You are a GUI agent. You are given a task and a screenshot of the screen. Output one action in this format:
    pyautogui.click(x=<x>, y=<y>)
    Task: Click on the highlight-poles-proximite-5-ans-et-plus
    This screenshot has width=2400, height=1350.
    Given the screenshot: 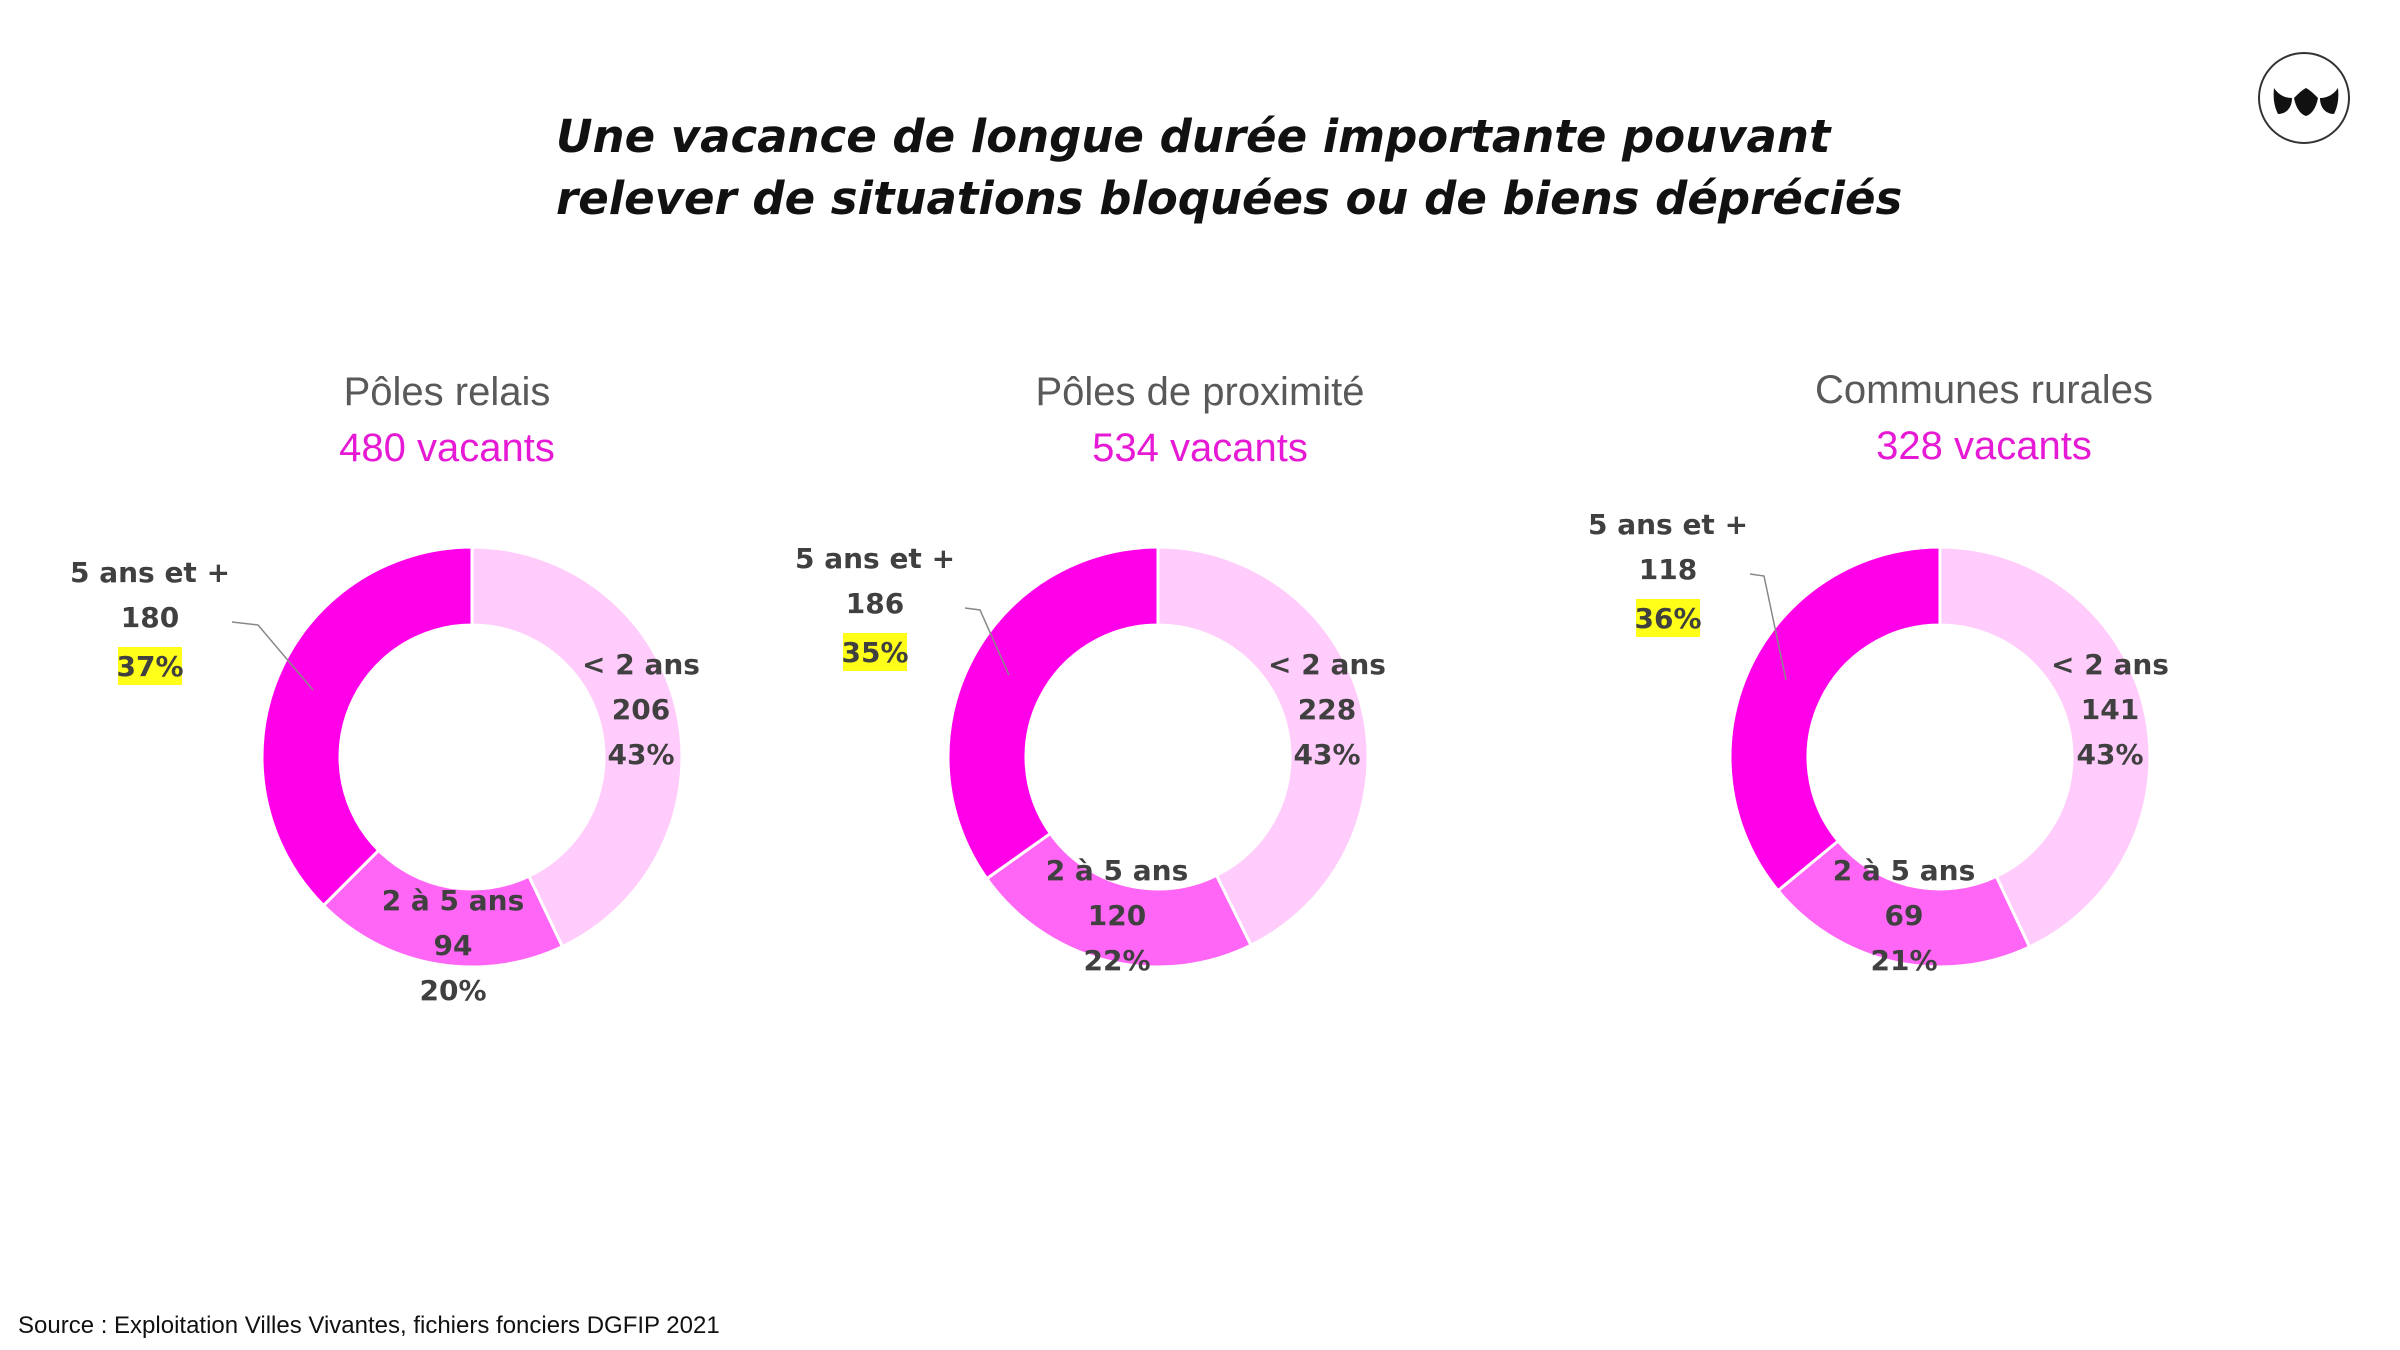 What is the action you would take?
    pyautogui.click(x=875, y=652)
    